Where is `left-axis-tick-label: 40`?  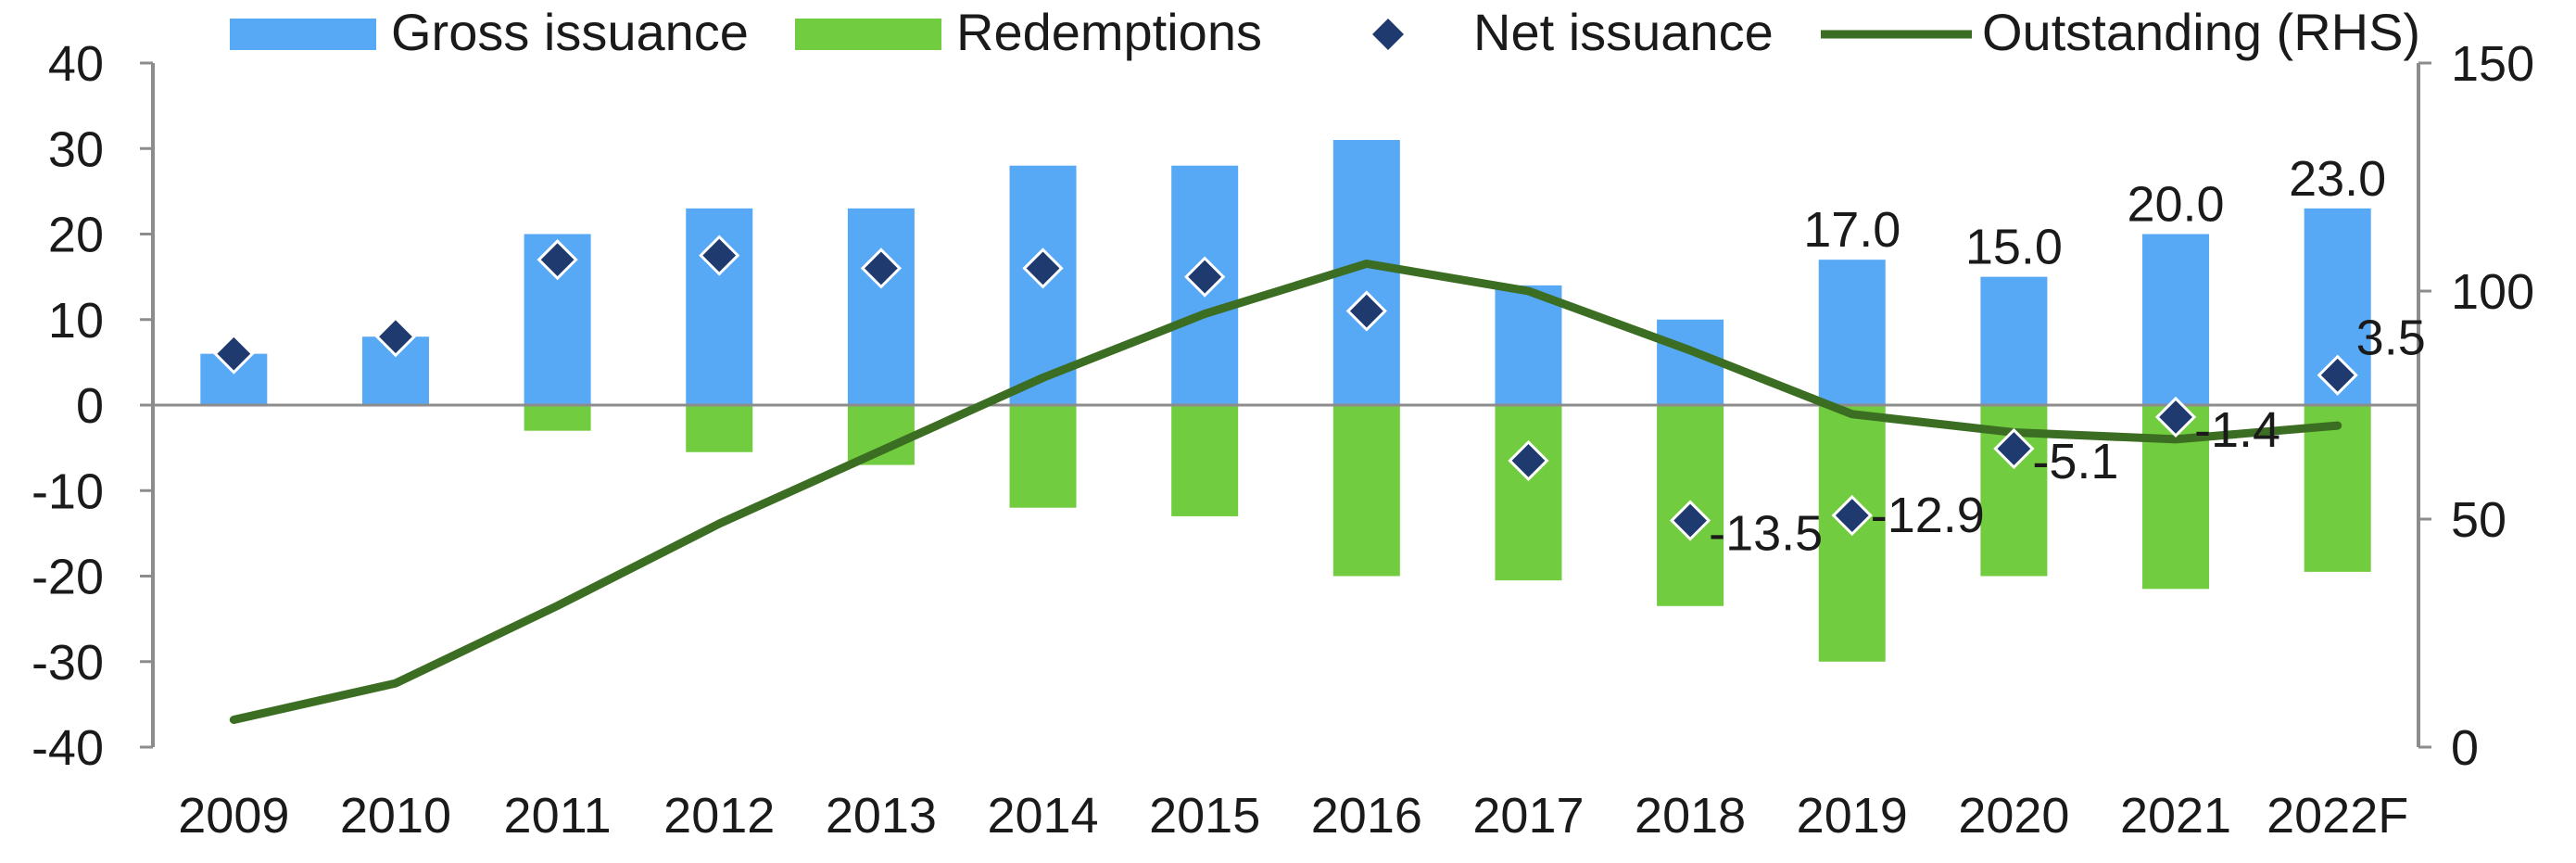 left-axis-tick-label: 40 is located at coordinates (76, 64).